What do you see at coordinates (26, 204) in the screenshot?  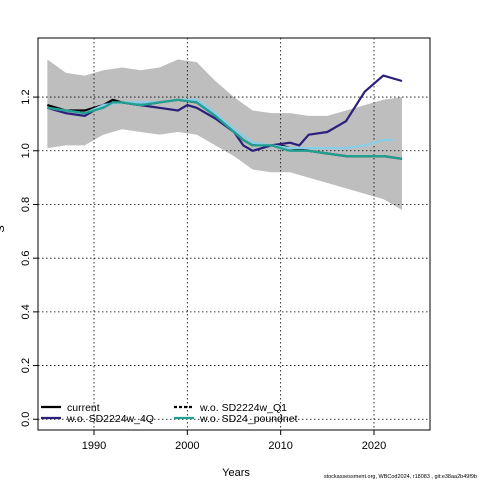 I see `y-tick-label: 0.8` at bounding box center [26, 204].